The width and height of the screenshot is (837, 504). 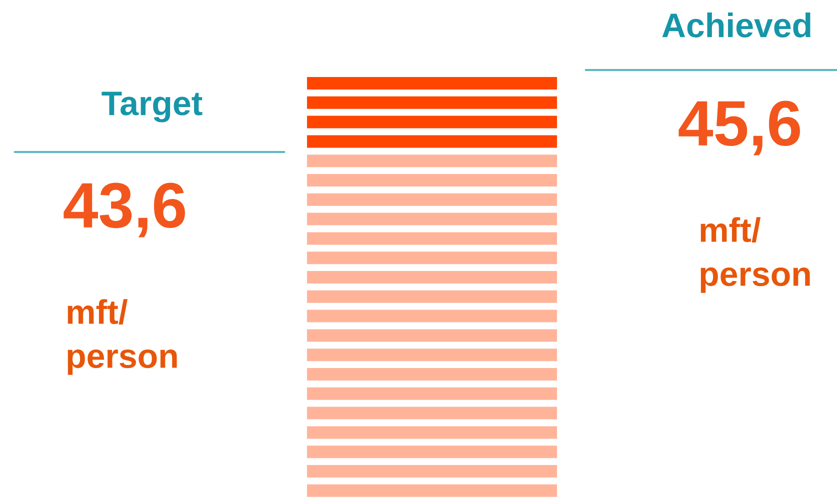 What do you see at coordinates (736, 25) in the screenshot?
I see `category-label: Achieved` at bounding box center [736, 25].